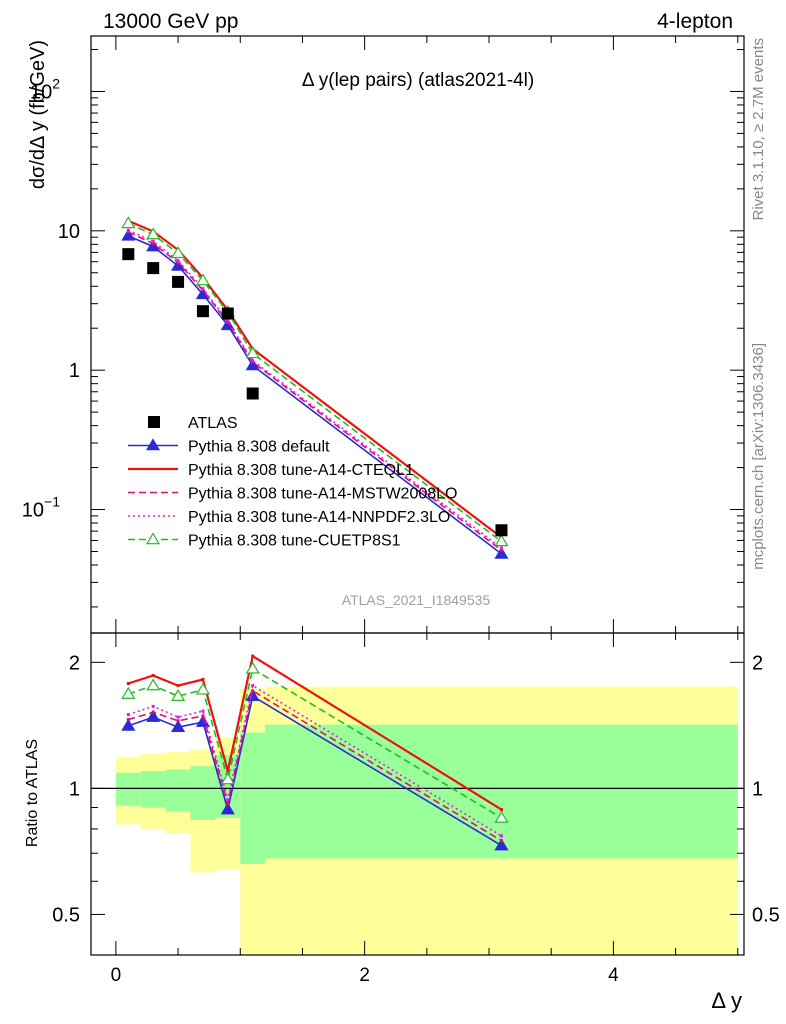 The image size is (786, 1024). Describe the element at coordinates (66, 915) in the screenshot. I see `ratio-ytick-label-left-2: 0.5` at that location.